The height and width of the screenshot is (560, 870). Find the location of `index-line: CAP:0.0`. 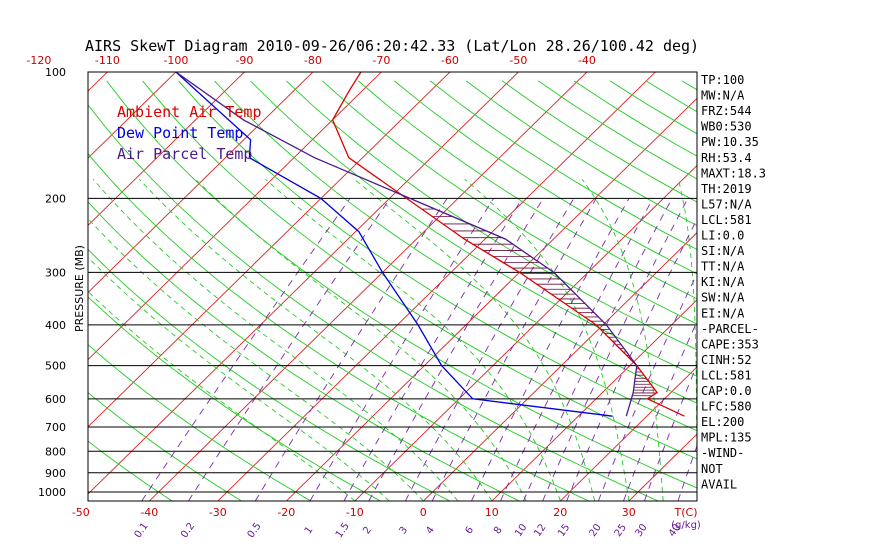

index-line: CAP:0.0 is located at coordinates (726, 391).